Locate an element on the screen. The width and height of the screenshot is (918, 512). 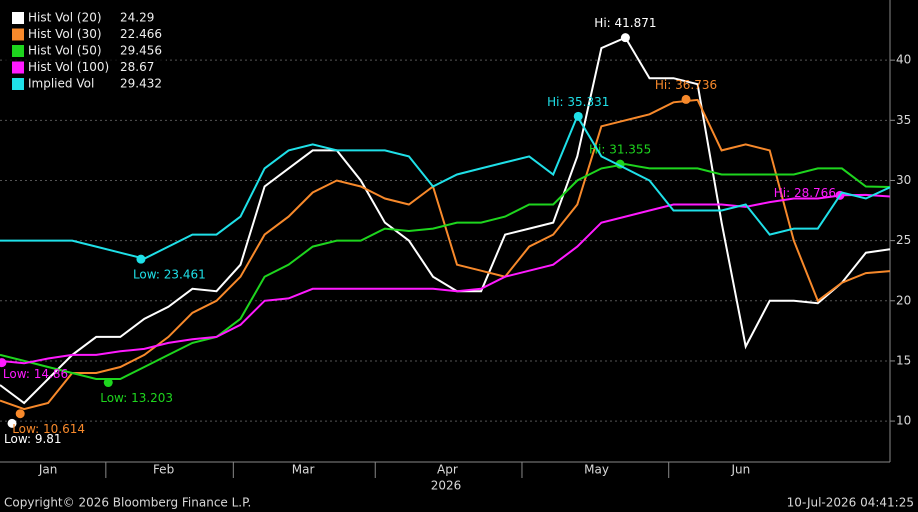
footer-left: Copyright© 2026 Bloomberg Finance L.P. is located at coordinates (127, 503).